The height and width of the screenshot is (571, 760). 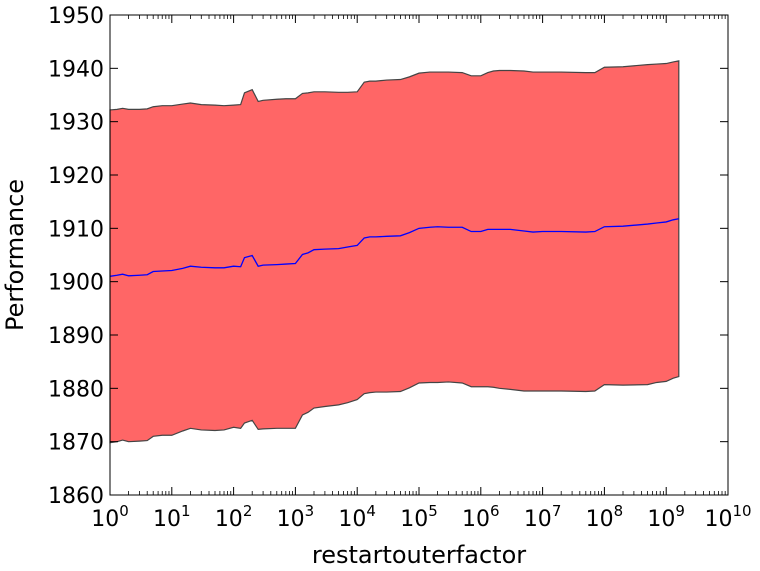 I want to click on y-tick-label: 1880, so click(x=76, y=389).